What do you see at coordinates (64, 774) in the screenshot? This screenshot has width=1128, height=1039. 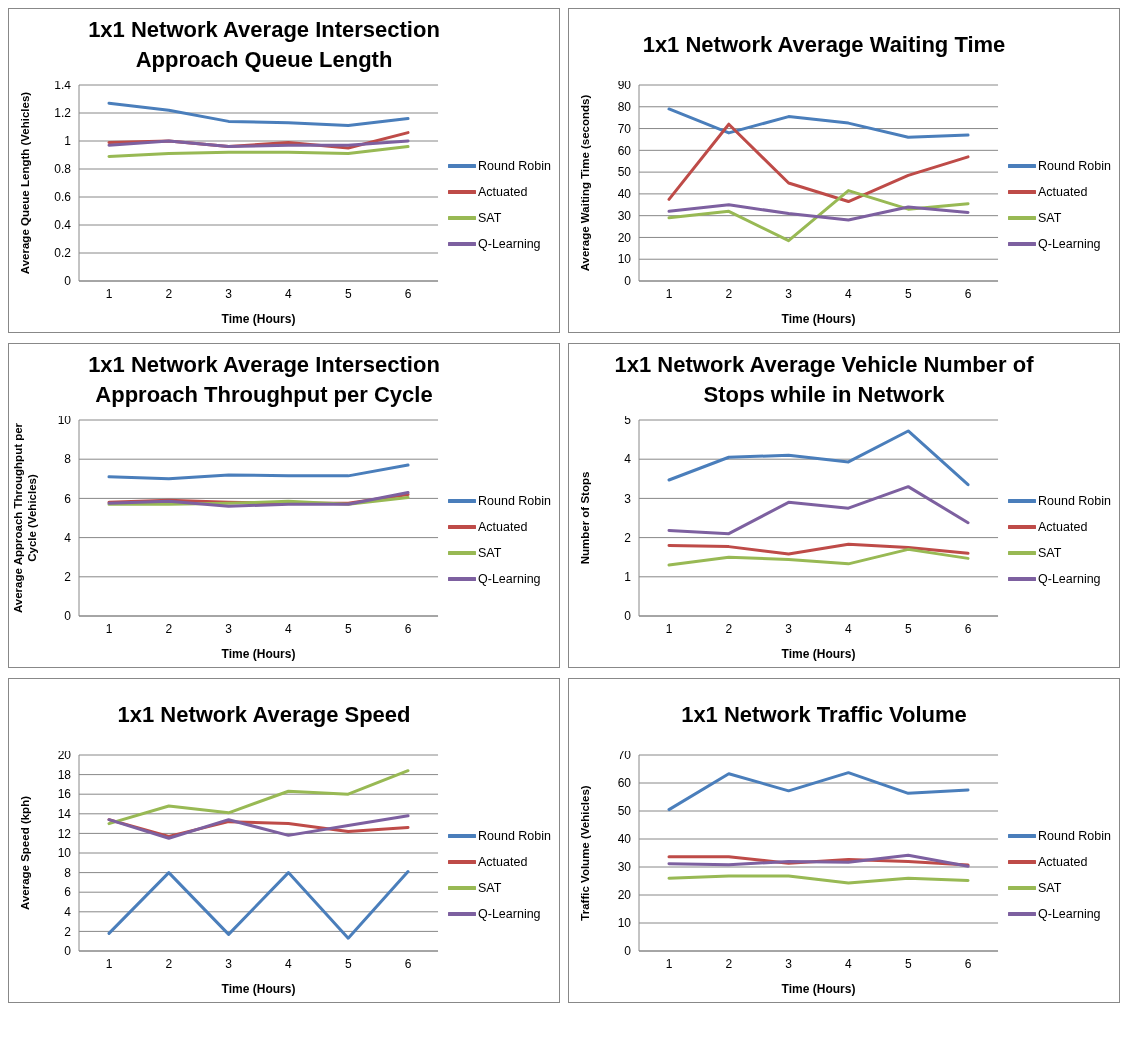 I see `y-tick-label: 18` at bounding box center [64, 774].